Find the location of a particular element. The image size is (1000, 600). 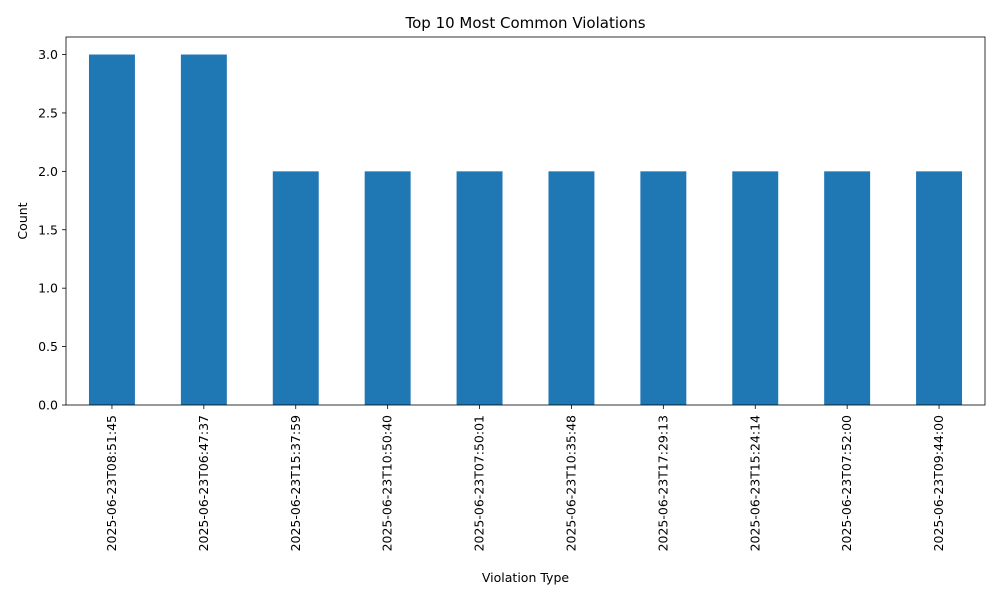

y-tick-label: 2.5 is located at coordinates (48, 112).